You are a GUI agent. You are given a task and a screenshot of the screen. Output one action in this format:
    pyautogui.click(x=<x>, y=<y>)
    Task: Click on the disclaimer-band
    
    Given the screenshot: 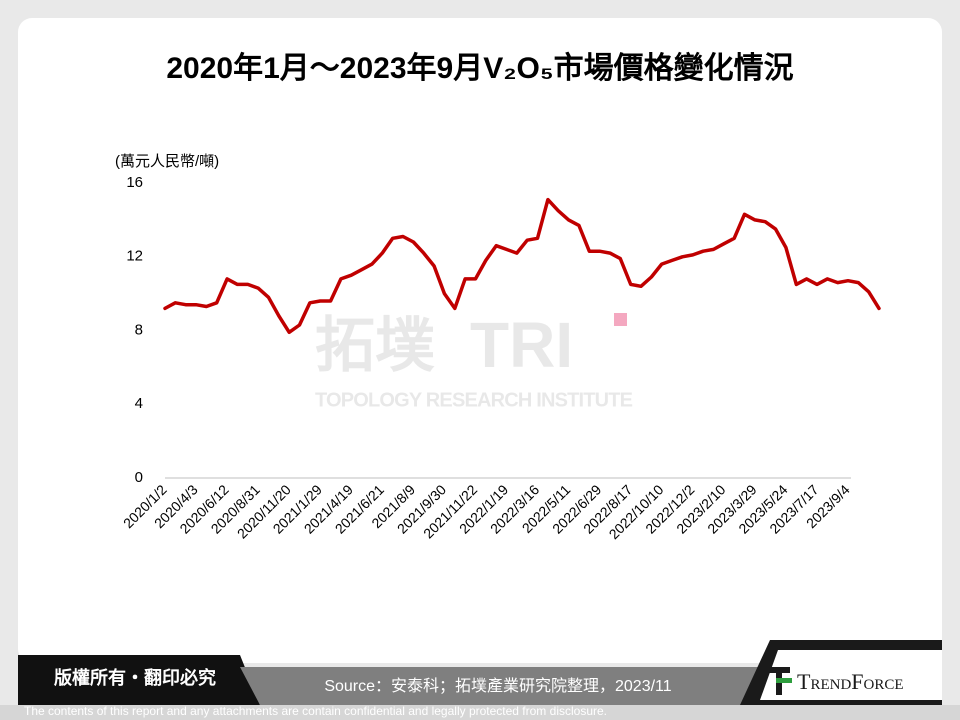 What is the action you would take?
    pyautogui.click(x=480, y=712)
    